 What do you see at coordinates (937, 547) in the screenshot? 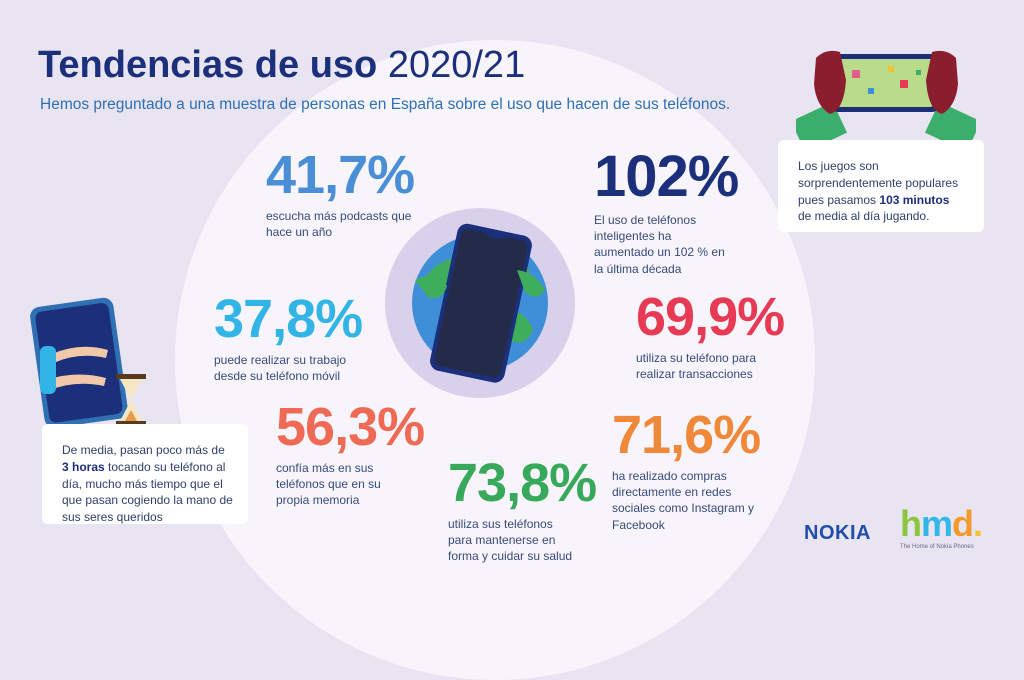
I see `hmd-tagline: The Home of Nokia Phones` at bounding box center [937, 547].